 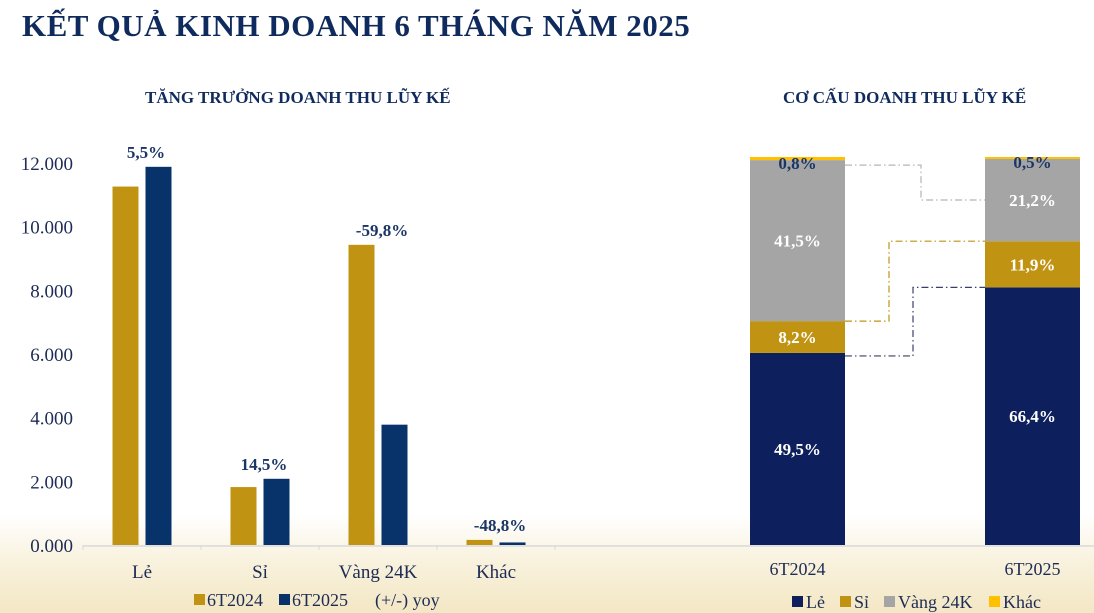 I want to click on share-label: 41,5%, so click(x=797, y=241).